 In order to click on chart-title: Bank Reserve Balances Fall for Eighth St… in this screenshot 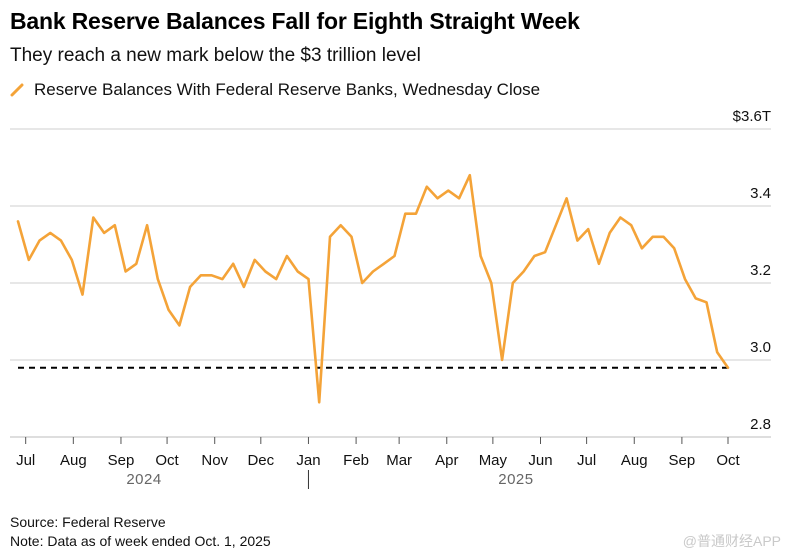, I will do `click(295, 21)`.